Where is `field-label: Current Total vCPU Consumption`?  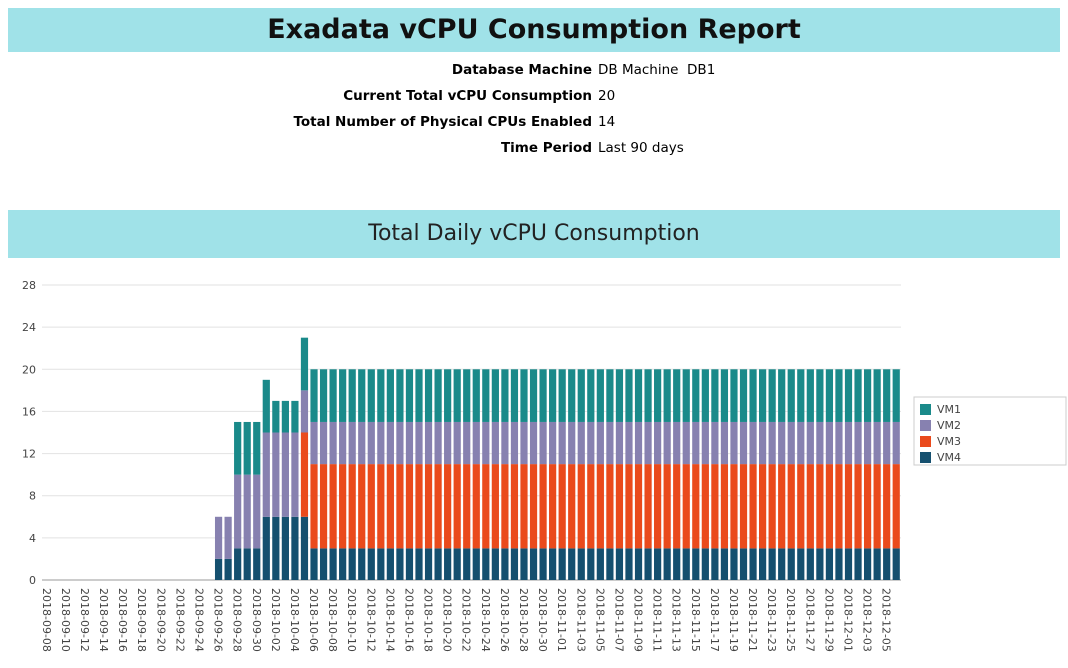 field-label: Current Total vCPU Consumption is located at coordinates (467, 96).